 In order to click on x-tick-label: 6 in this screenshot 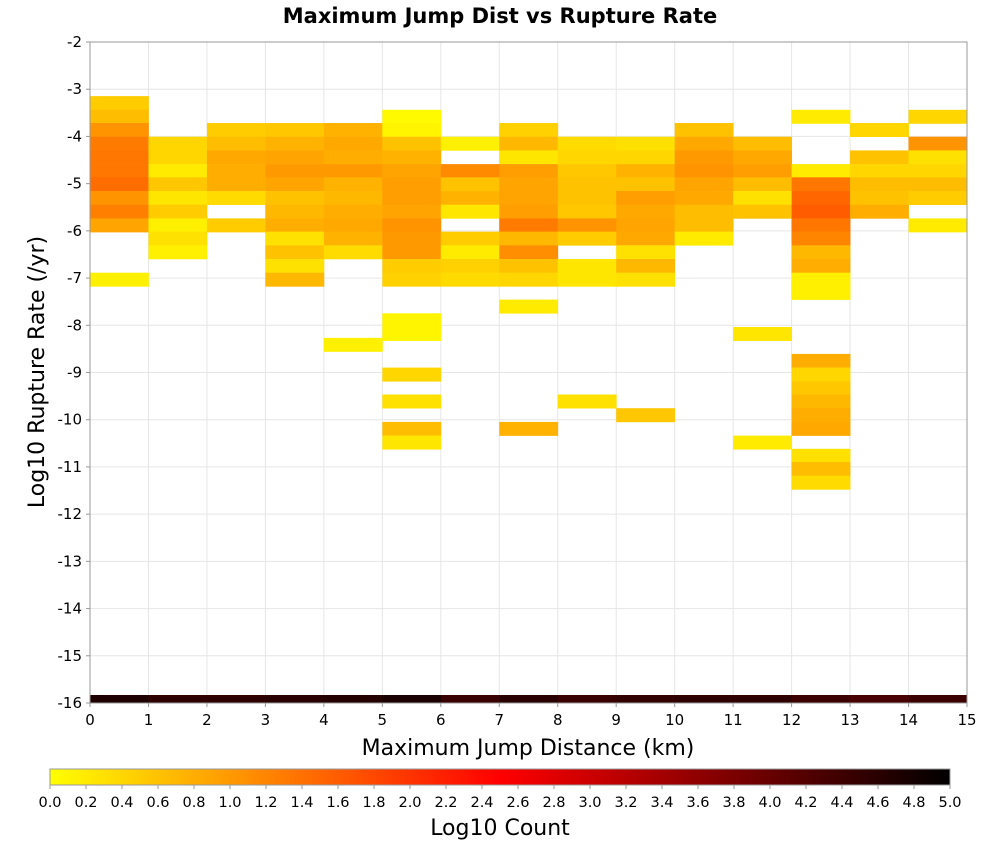, I will do `click(441, 720)`.